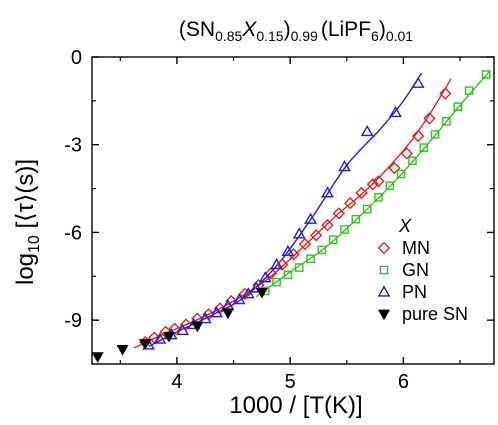 The image size is (498, 425). What do you see at coordinates (73, 233) in the screenshot?
I see `y-tick-label: -6` at bounding box center [73, 233].